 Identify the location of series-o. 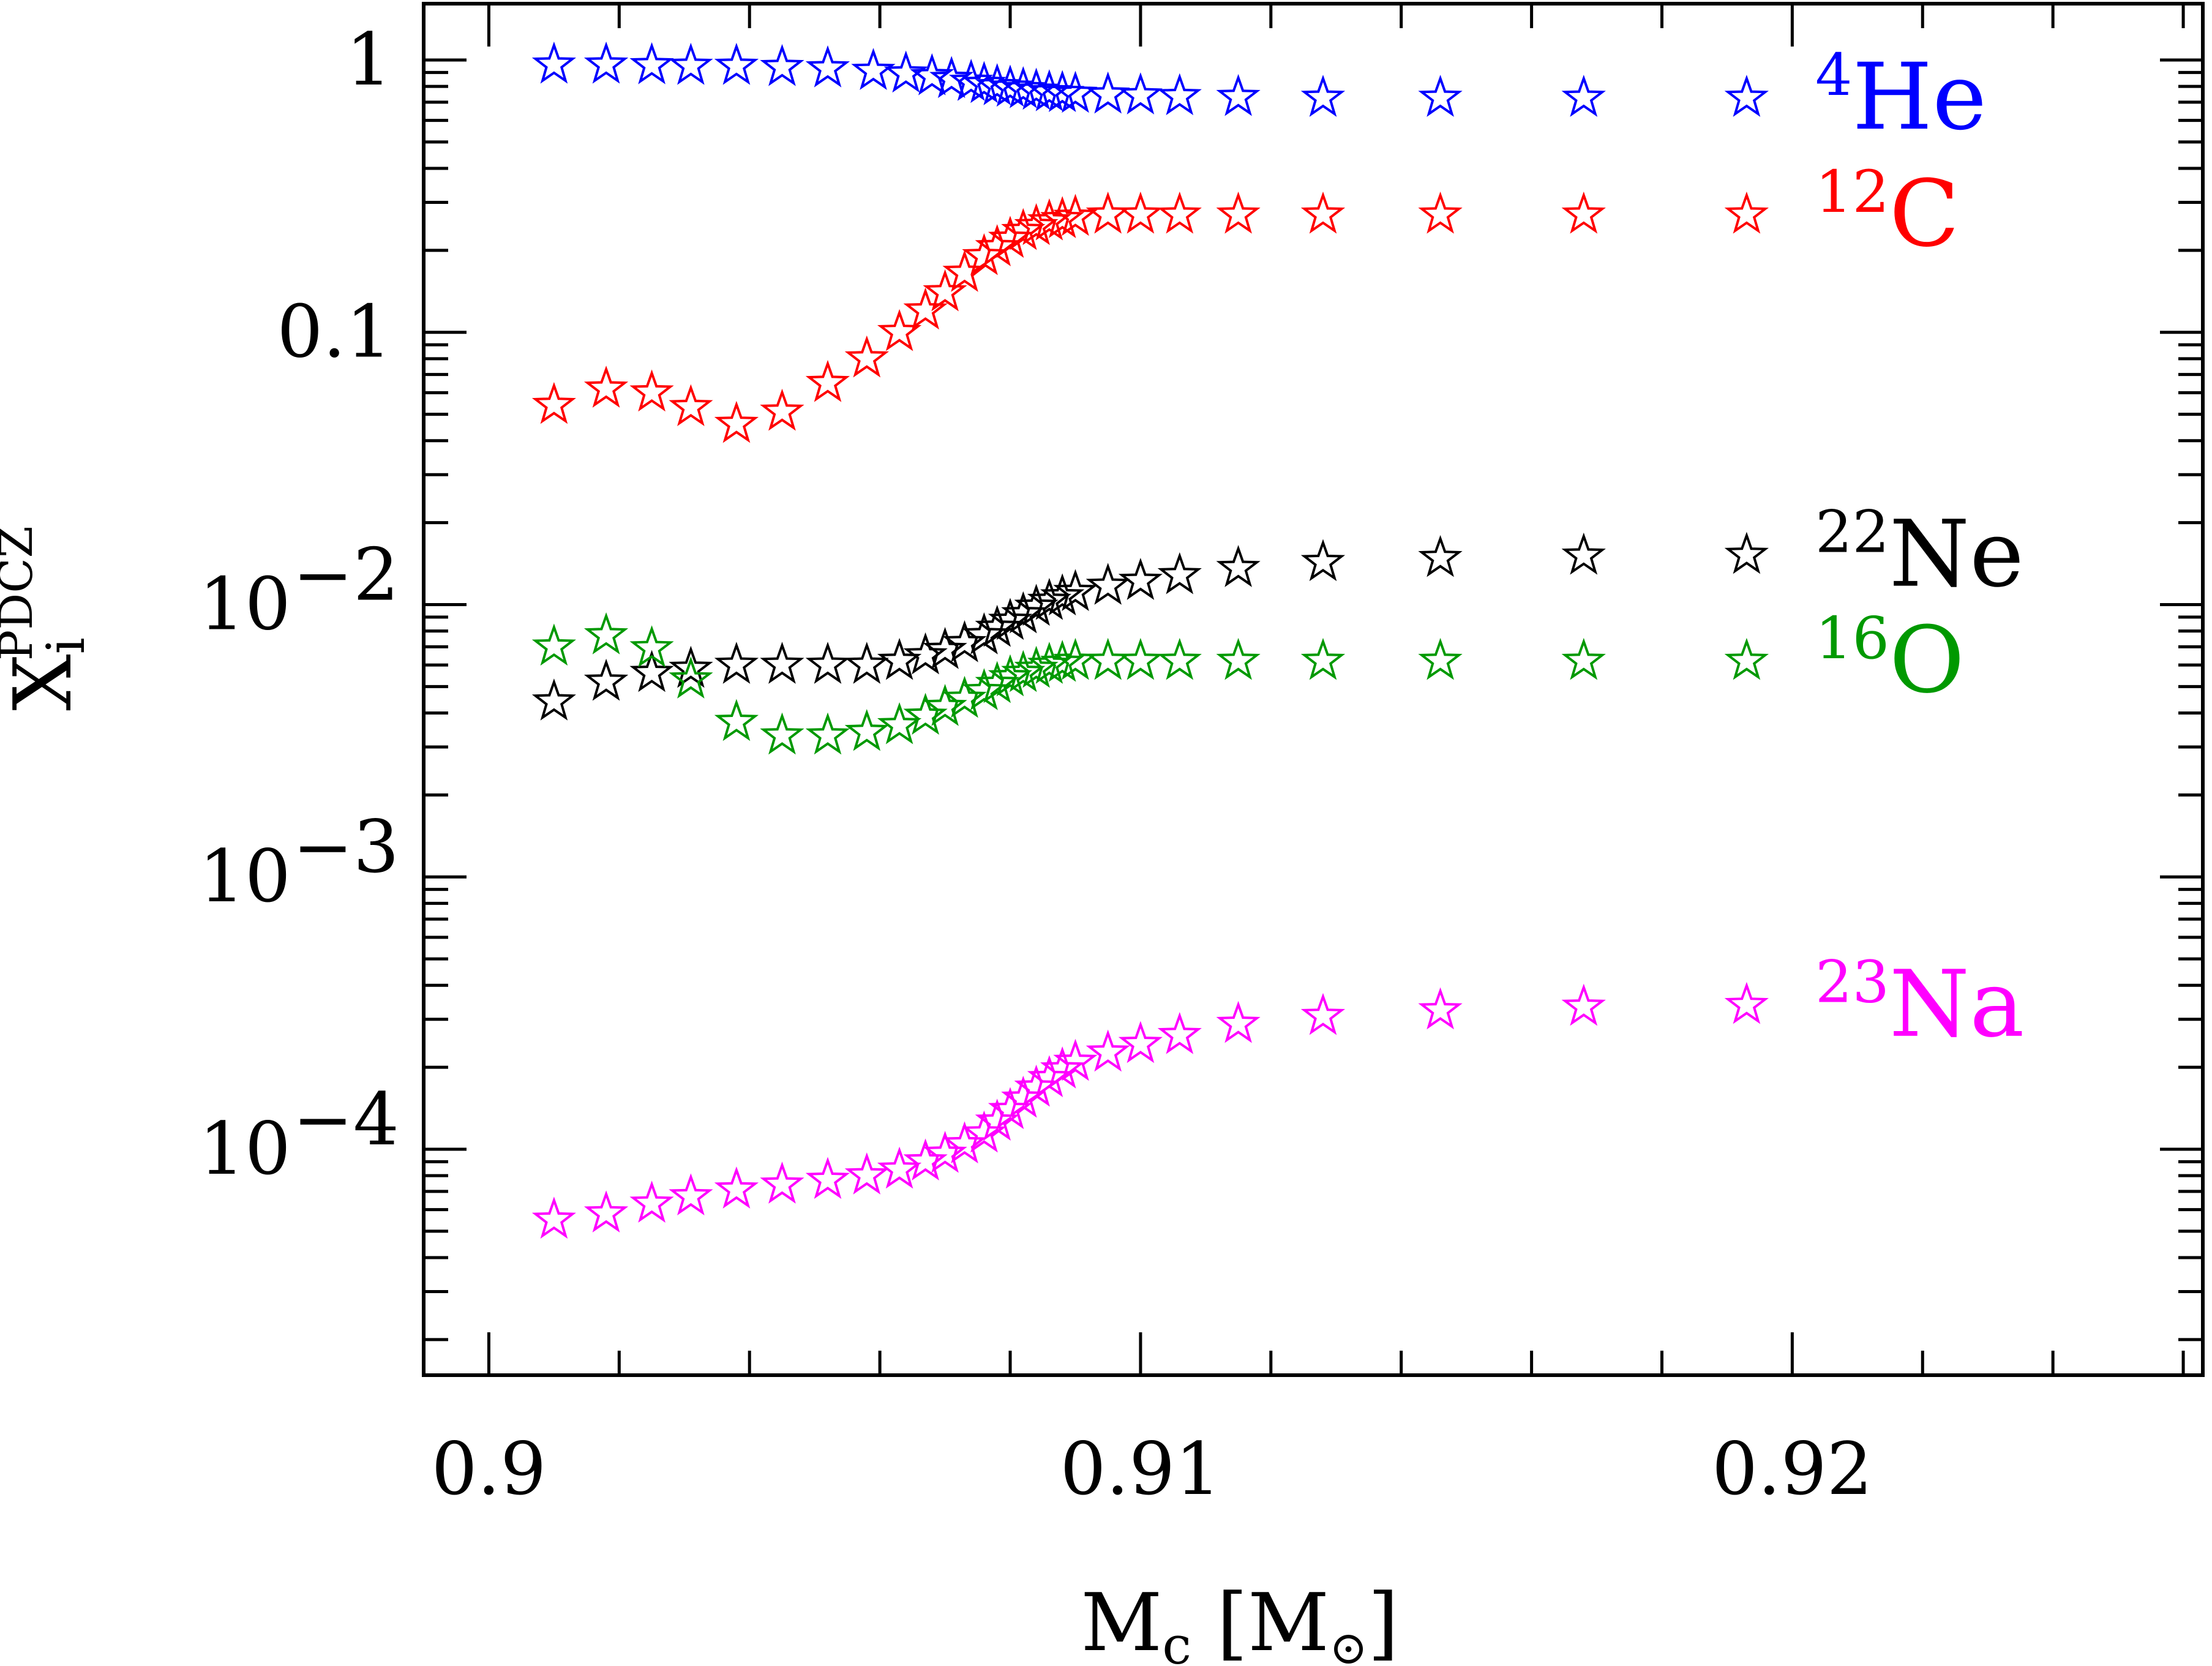
(1150, 683).